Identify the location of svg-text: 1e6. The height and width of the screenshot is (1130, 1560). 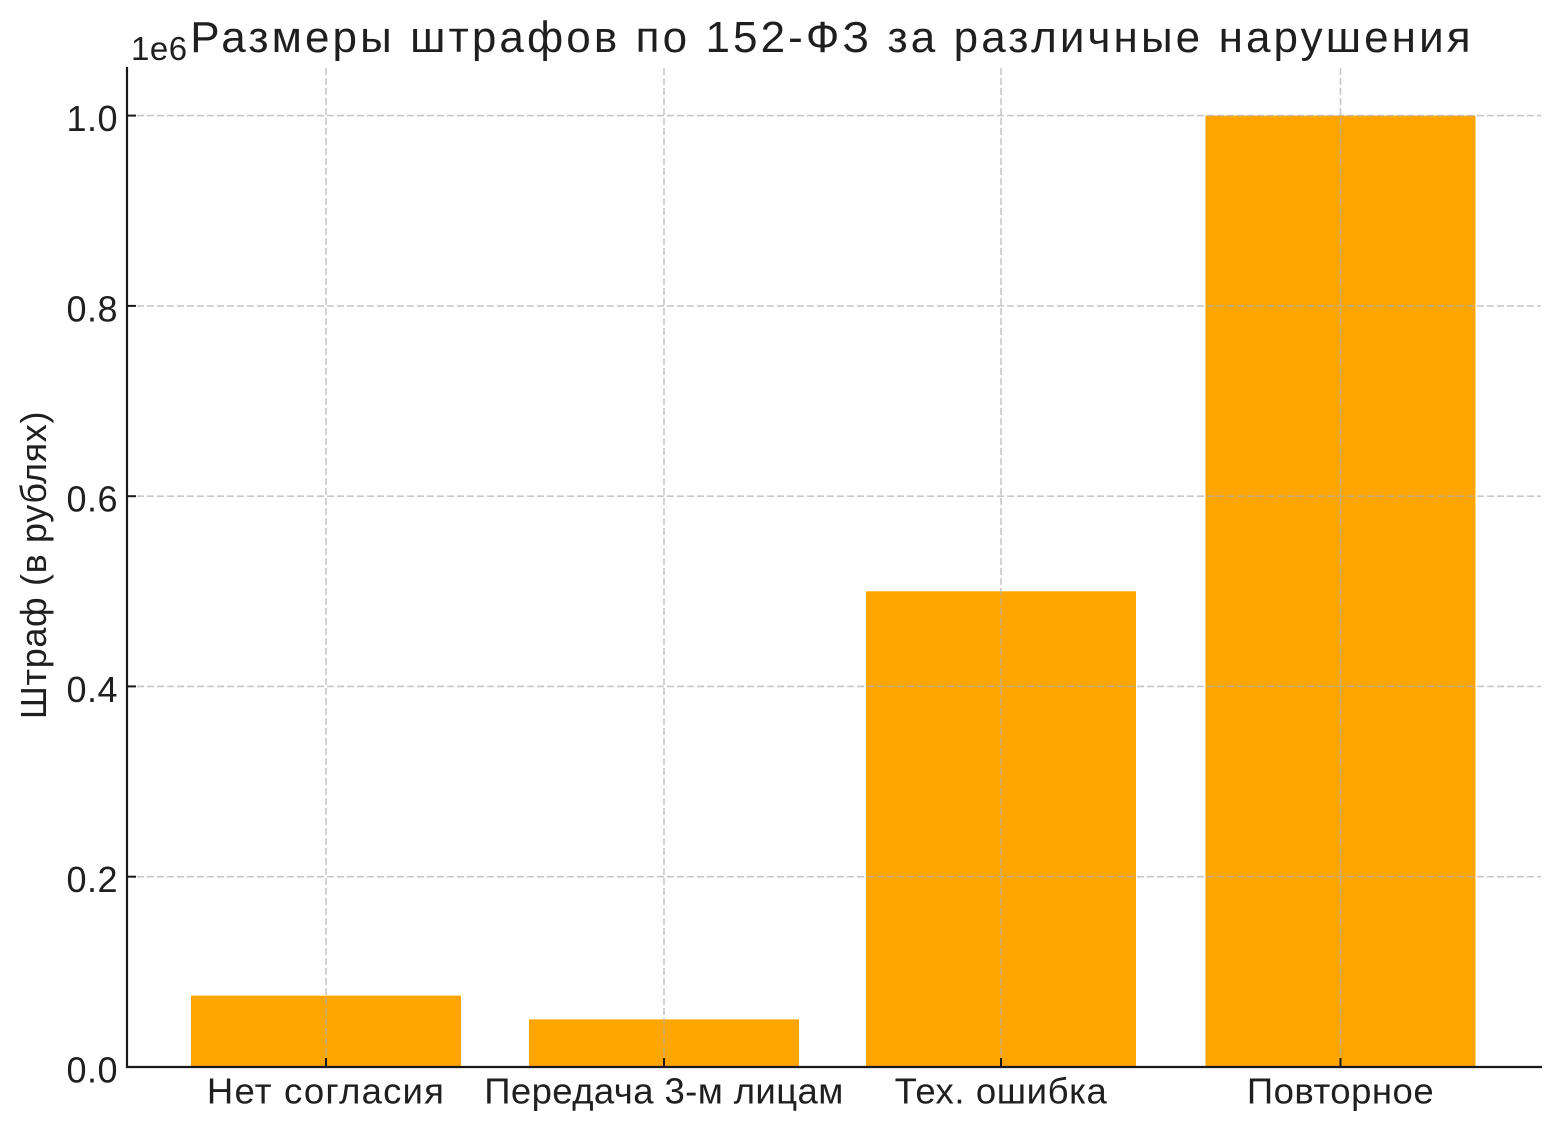
(159, 48).